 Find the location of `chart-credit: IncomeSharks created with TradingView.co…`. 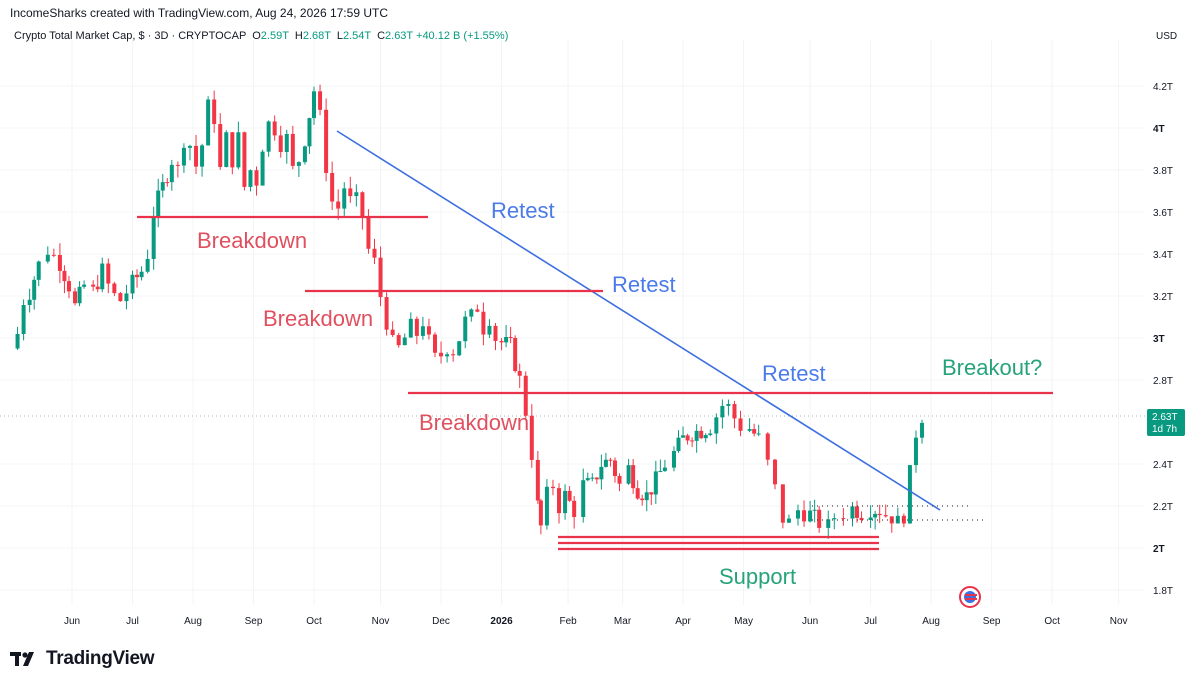

chart-credit: IncomeSharks created with TradingView.co… is located at coordinates (199, 13).